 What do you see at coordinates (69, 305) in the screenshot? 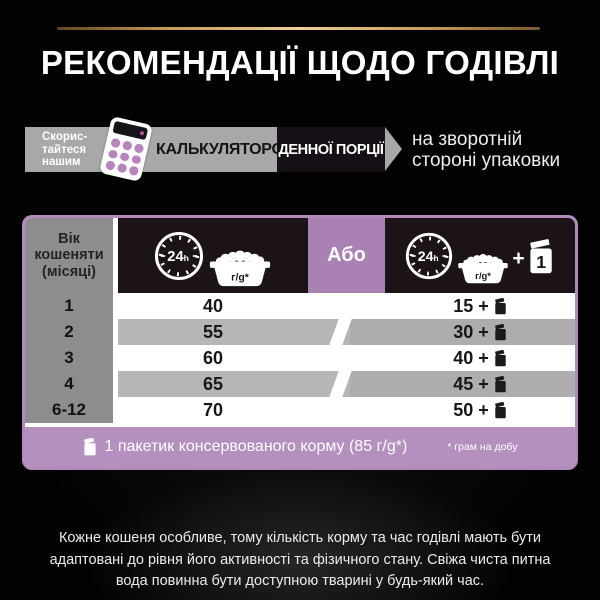
I see `age-cell: 1` at bounding box center [69, 305].